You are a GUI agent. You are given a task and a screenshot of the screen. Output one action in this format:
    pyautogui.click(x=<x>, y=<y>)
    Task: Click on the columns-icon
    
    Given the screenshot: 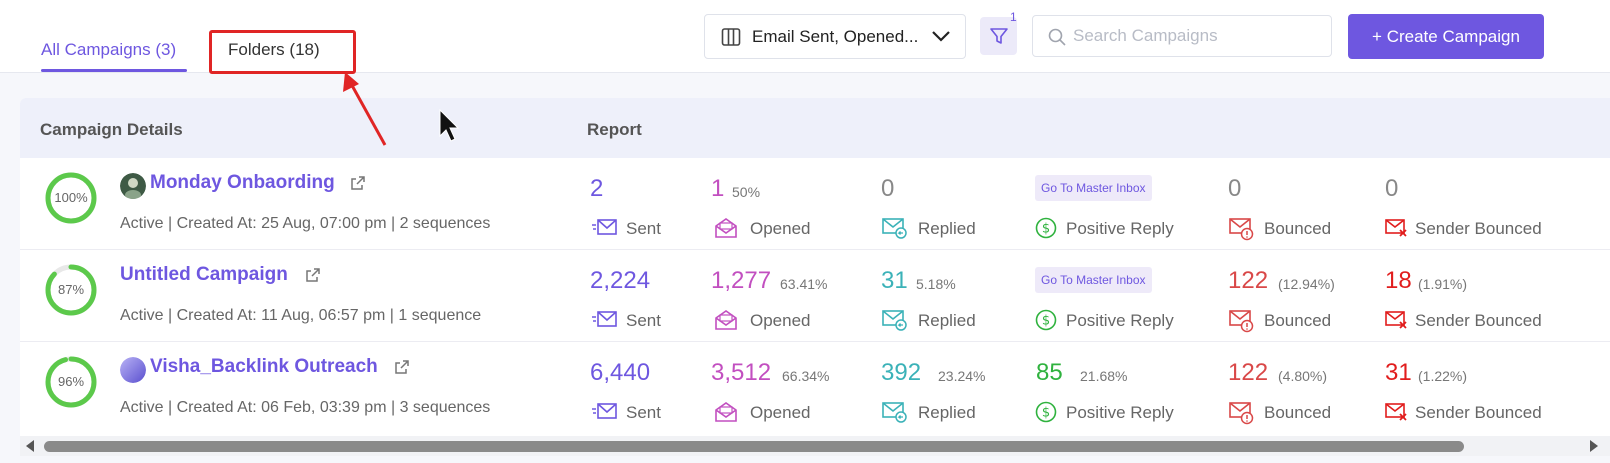 What is the action you would take?
    pyautogui.click(x=731, y=39)
    